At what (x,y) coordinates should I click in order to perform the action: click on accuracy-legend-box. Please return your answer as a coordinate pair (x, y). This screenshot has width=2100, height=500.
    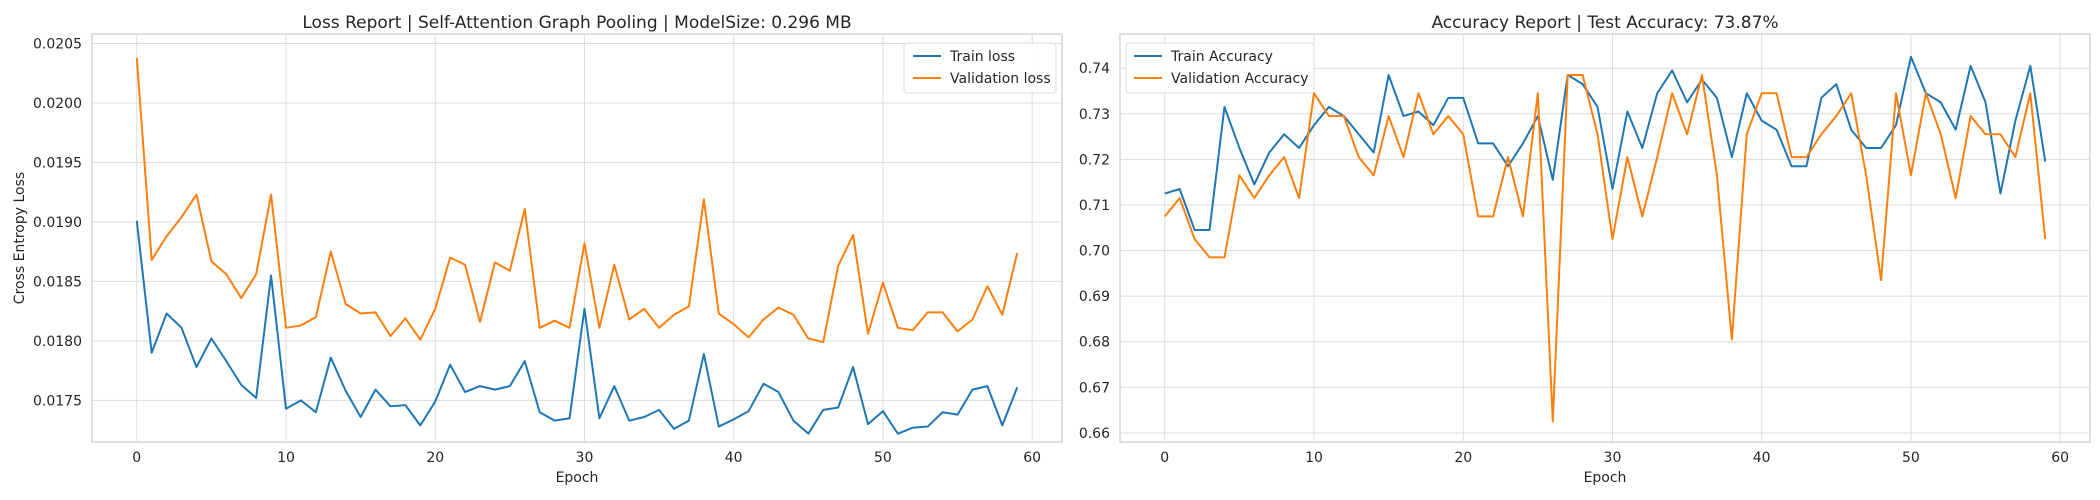
    Looking at the image, I should click on (1220, 68).